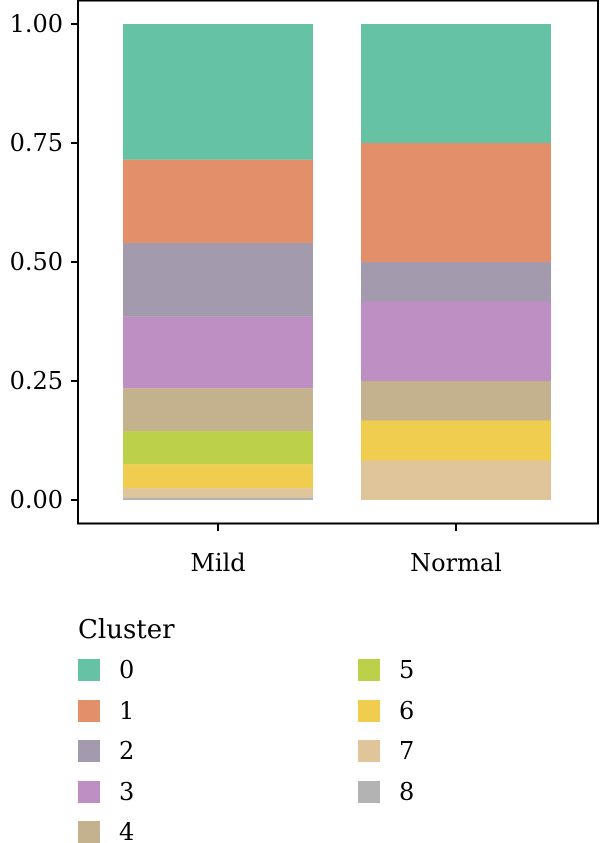  I want to click on legend-label-cluster-6: 6, so click(406, 711).